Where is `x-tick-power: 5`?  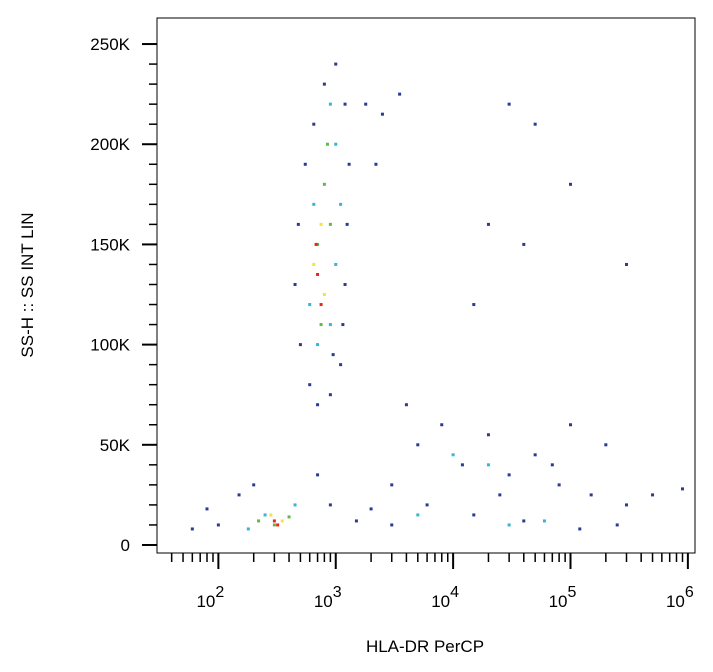
x-tick-power: 5 is located at coordinates (572, 592).